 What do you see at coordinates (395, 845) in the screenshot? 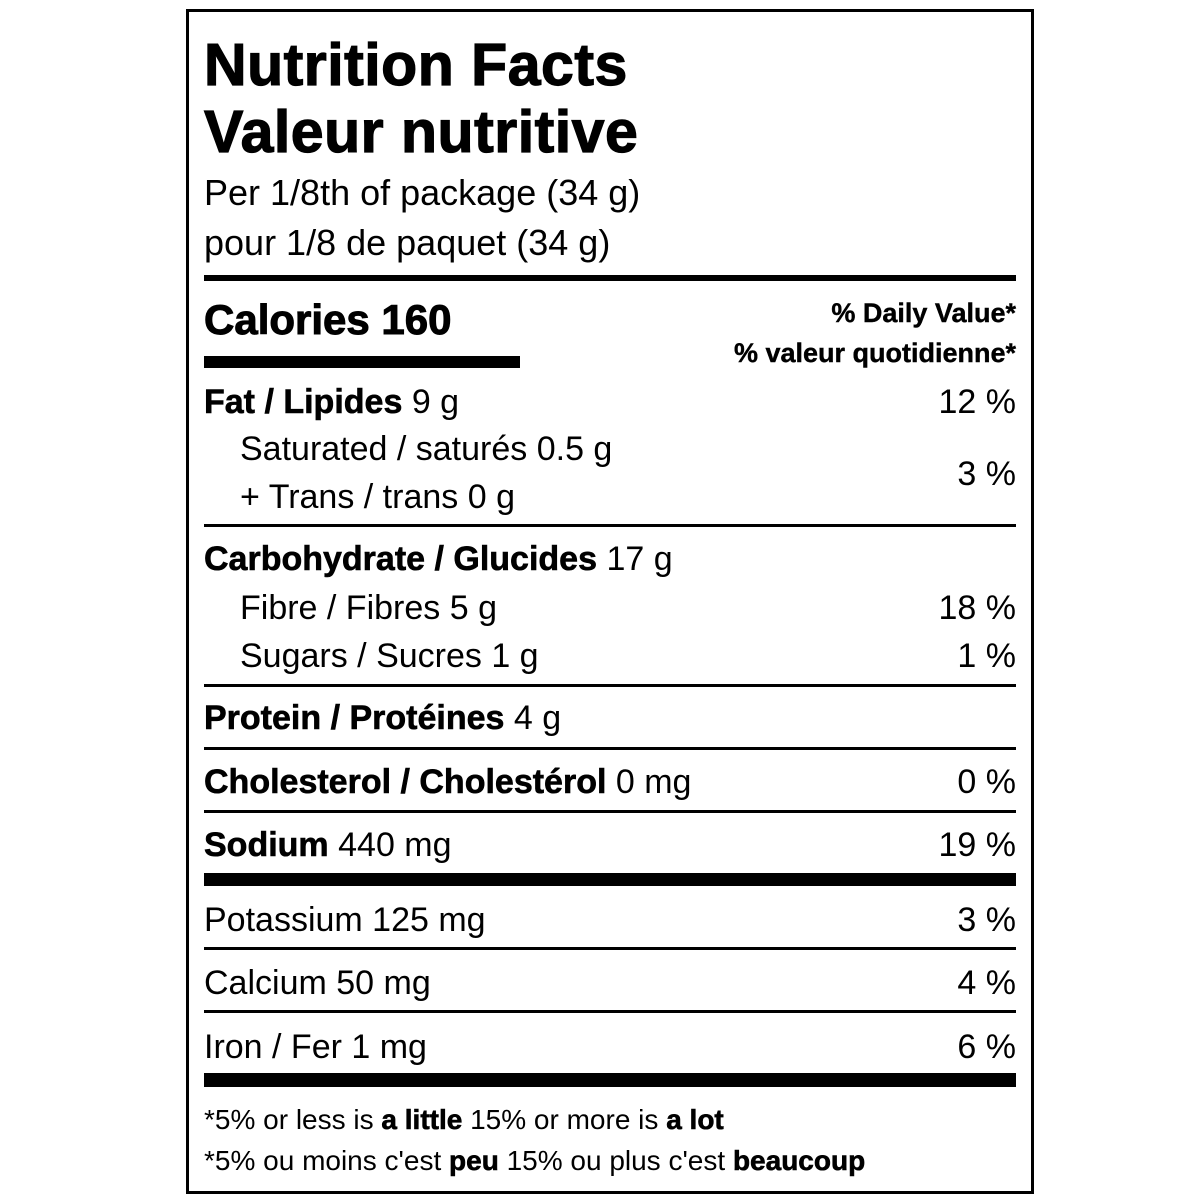
I see `sodium-amount: 440 mg` at bounding box center [395, 845].